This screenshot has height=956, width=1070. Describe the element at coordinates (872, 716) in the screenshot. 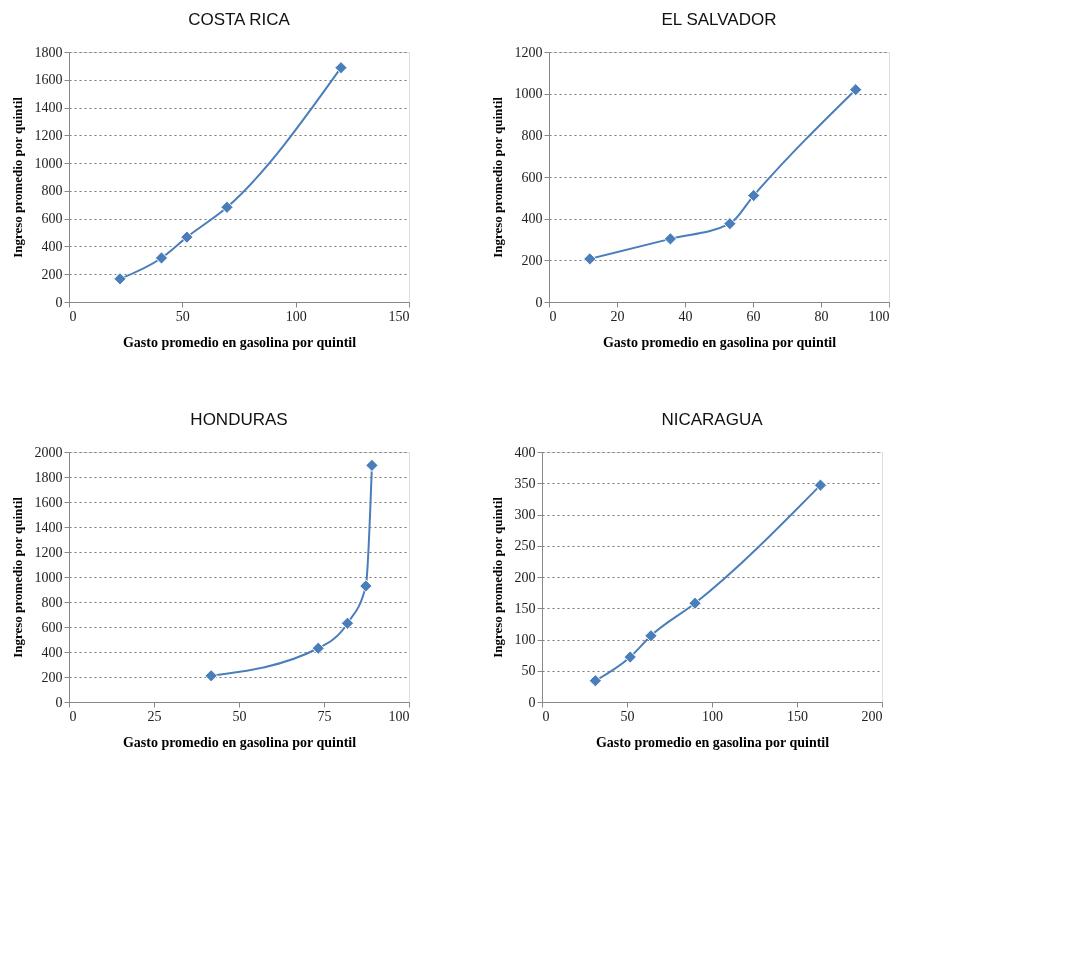

I see `x-tick-label: 200` at that location.